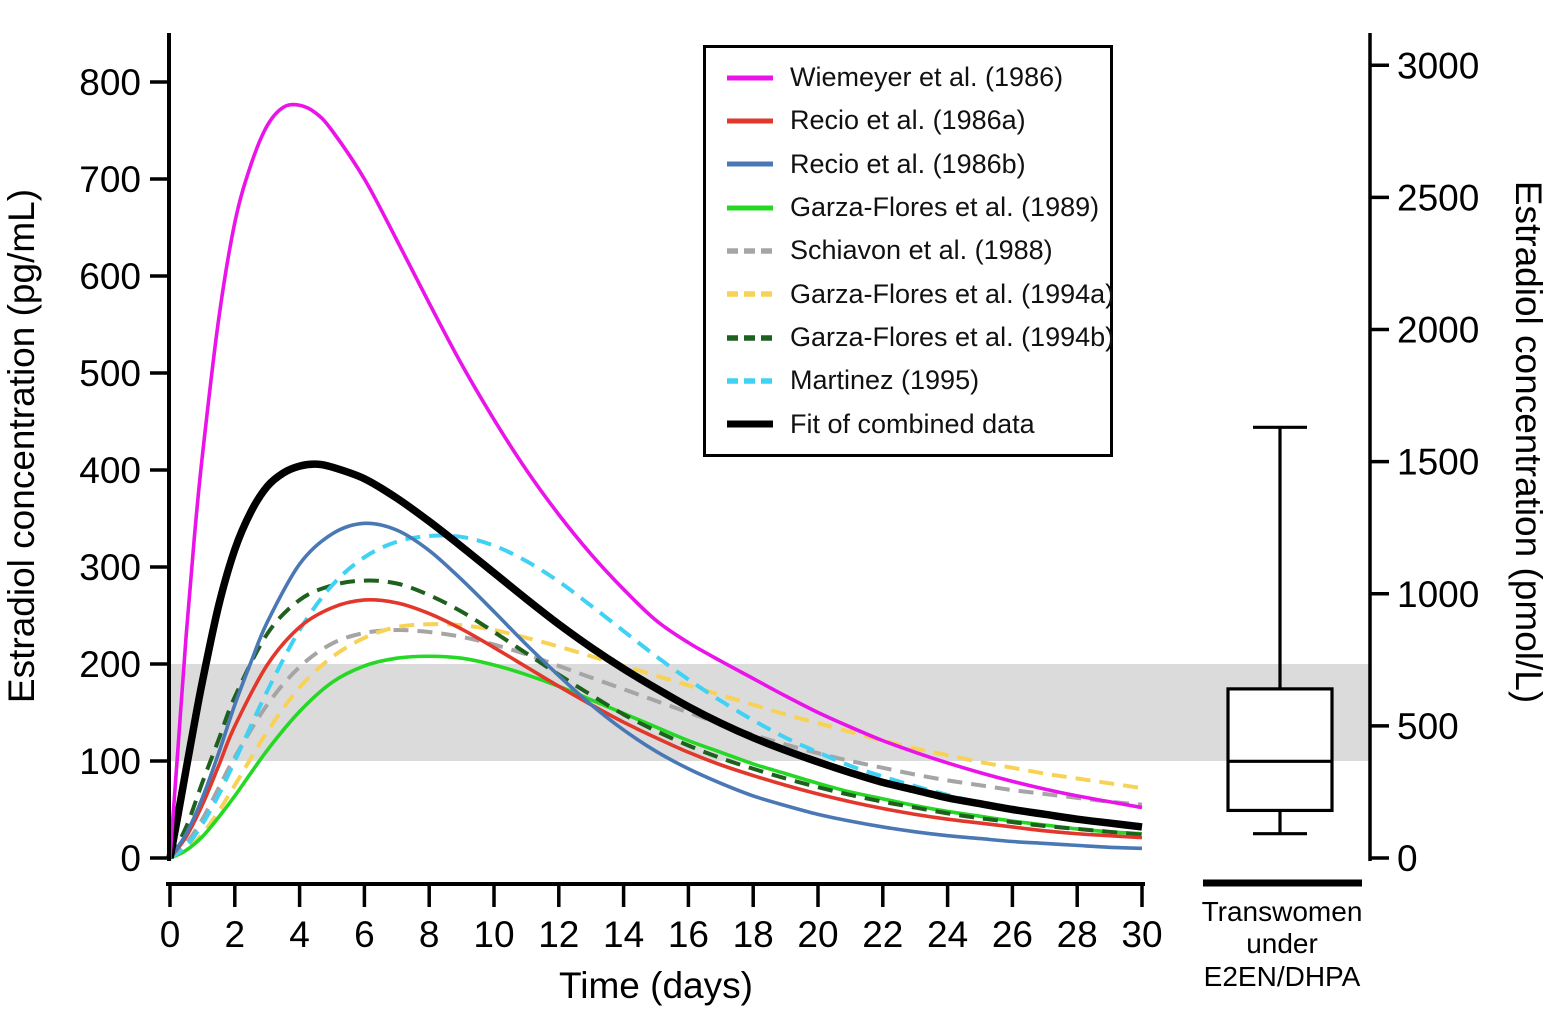 This screenshot has width=1564, height=1018. I want to click on legend-item-label: Garza-Flores et al. (1989), so click(945, 207).